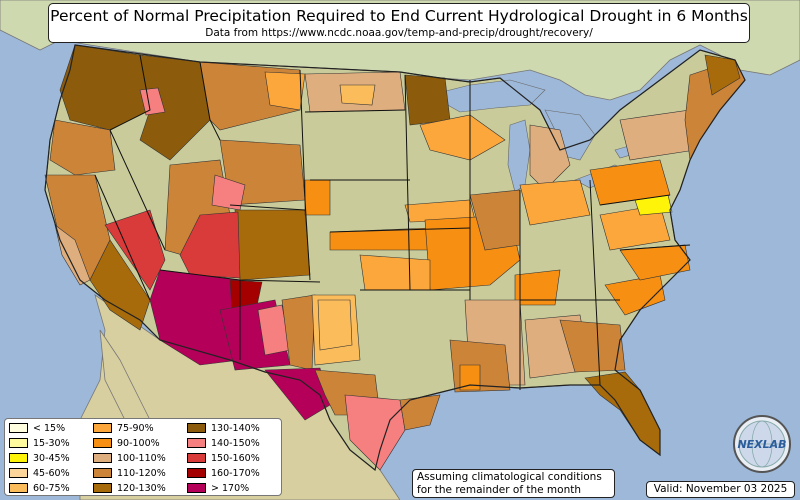  What do you see at coordinates (235, 458) in the screenshot?
I see `legend-label: 150-160%` at bounding box center [235, 458].